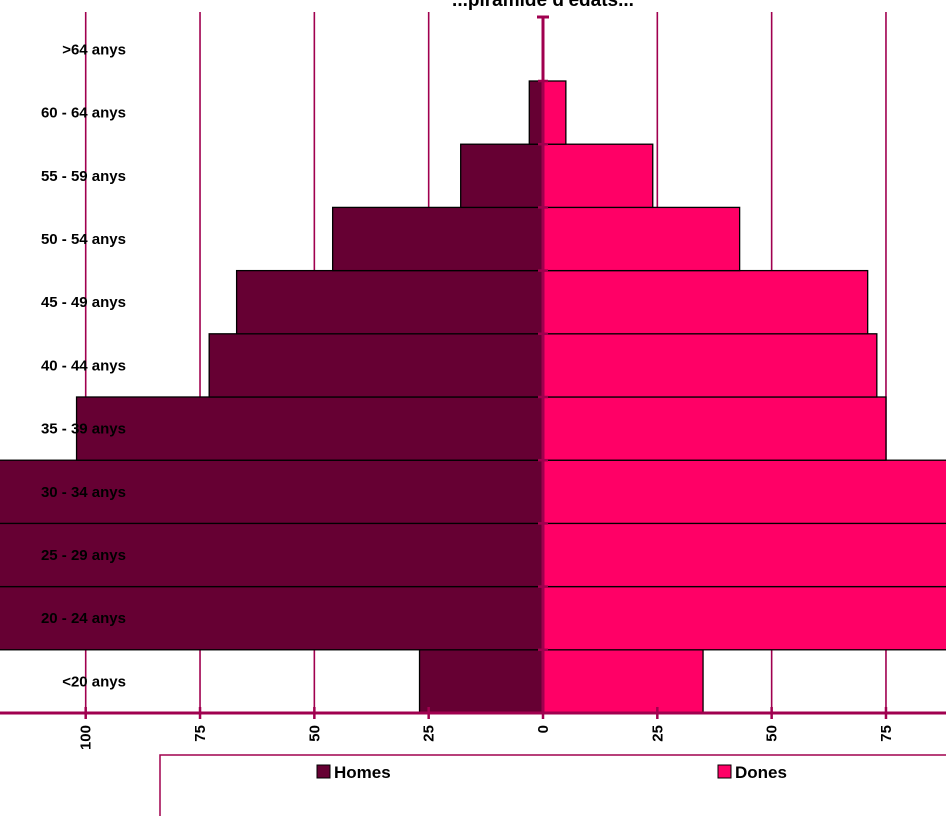 The height and width of the screenshot is (816, 946). What do you see at coordinates (94, 681) in the screenshot?
I see `category-label: <20 anys` at bounding box center [94, 681].